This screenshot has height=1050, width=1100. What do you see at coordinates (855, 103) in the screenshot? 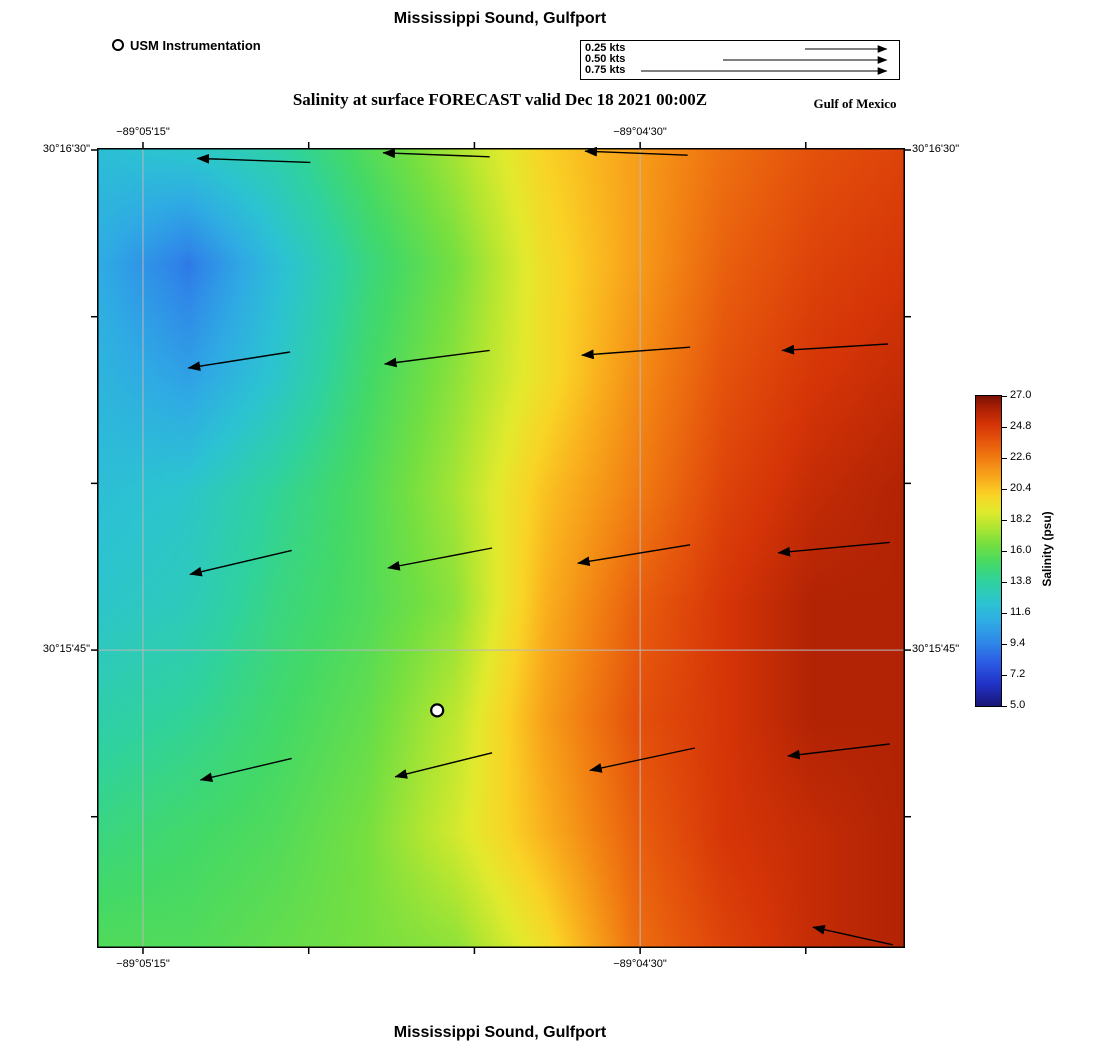
I see `region-label: Gulf of Mexico` at bounding box center [855, 103].